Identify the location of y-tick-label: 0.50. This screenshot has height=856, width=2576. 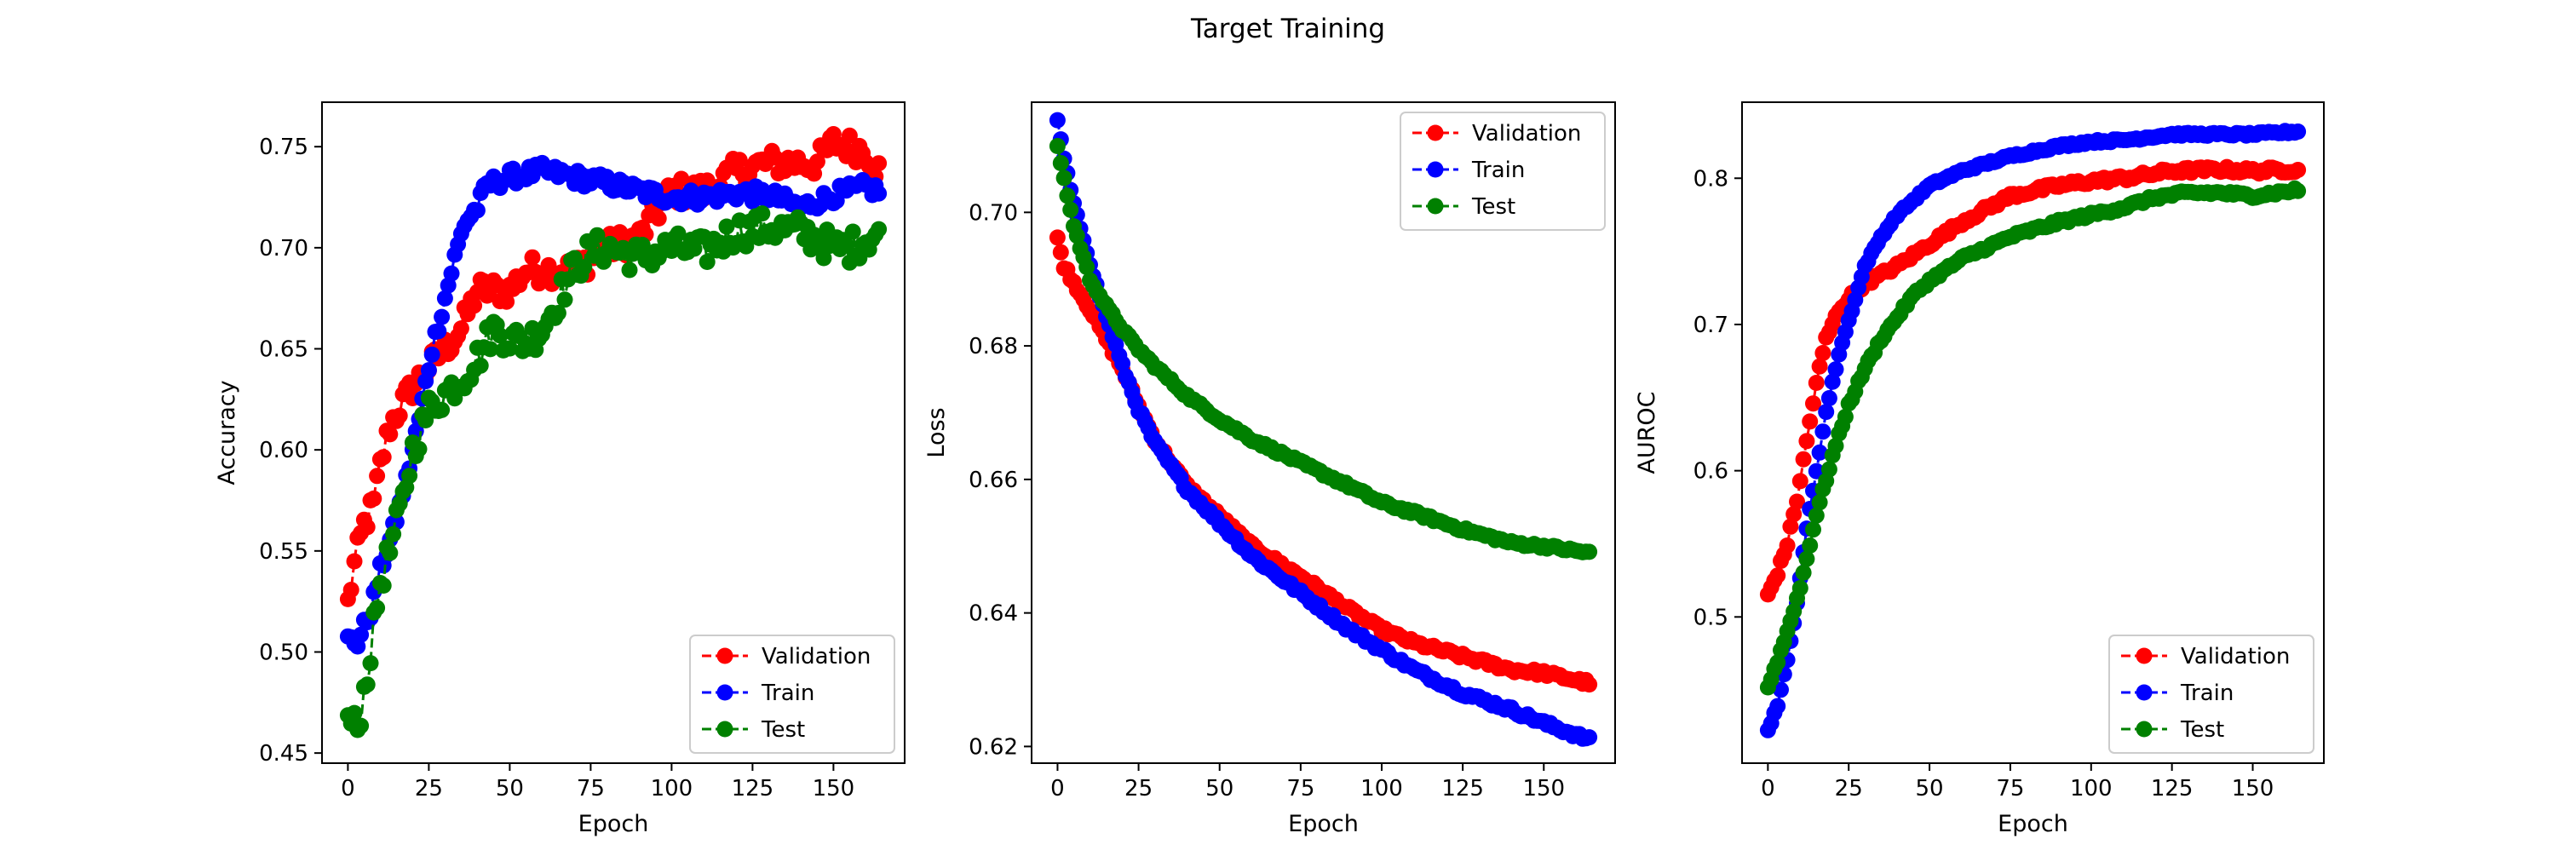
(284, 652).